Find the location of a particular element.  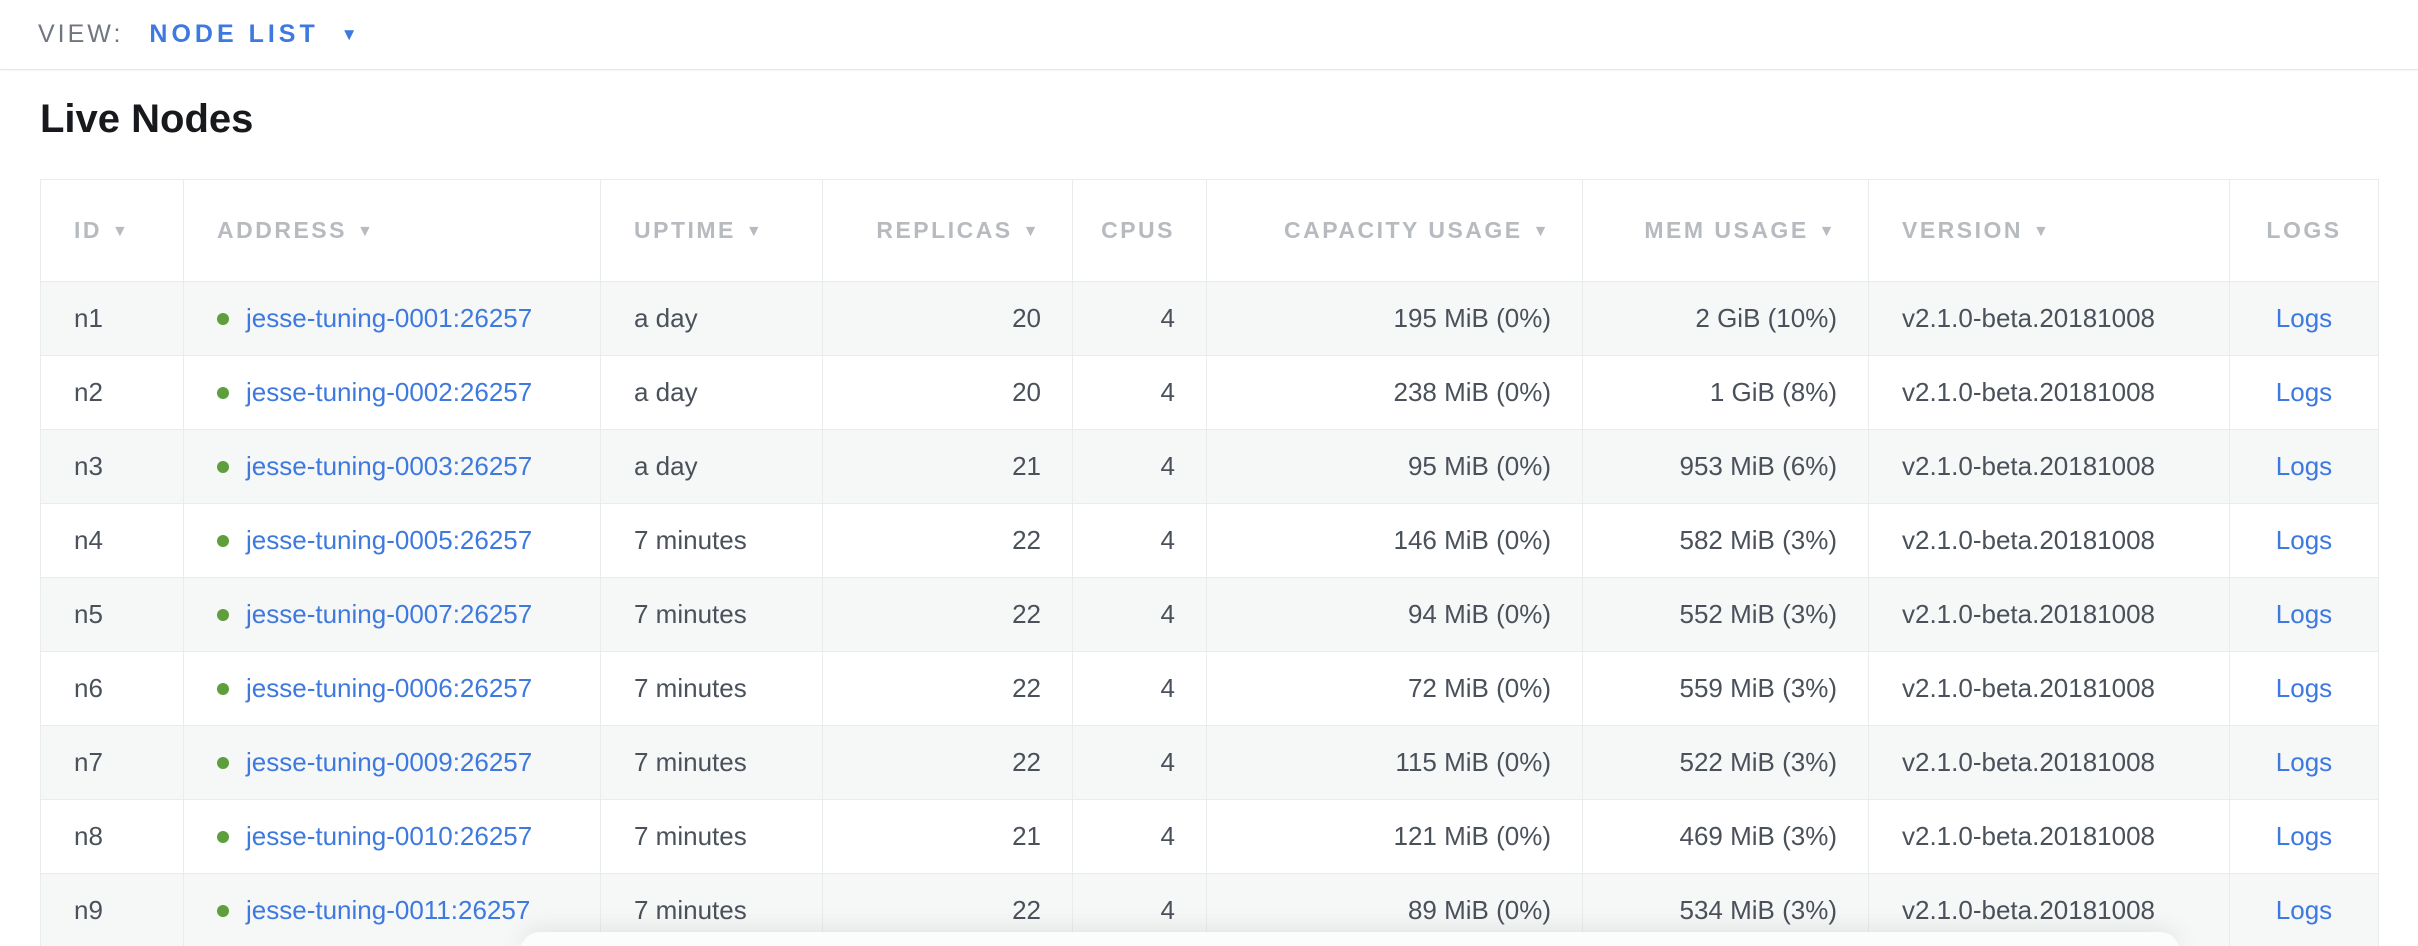

mem-cell: 582 MiB (3%) is located at coordinates (1725, 540).